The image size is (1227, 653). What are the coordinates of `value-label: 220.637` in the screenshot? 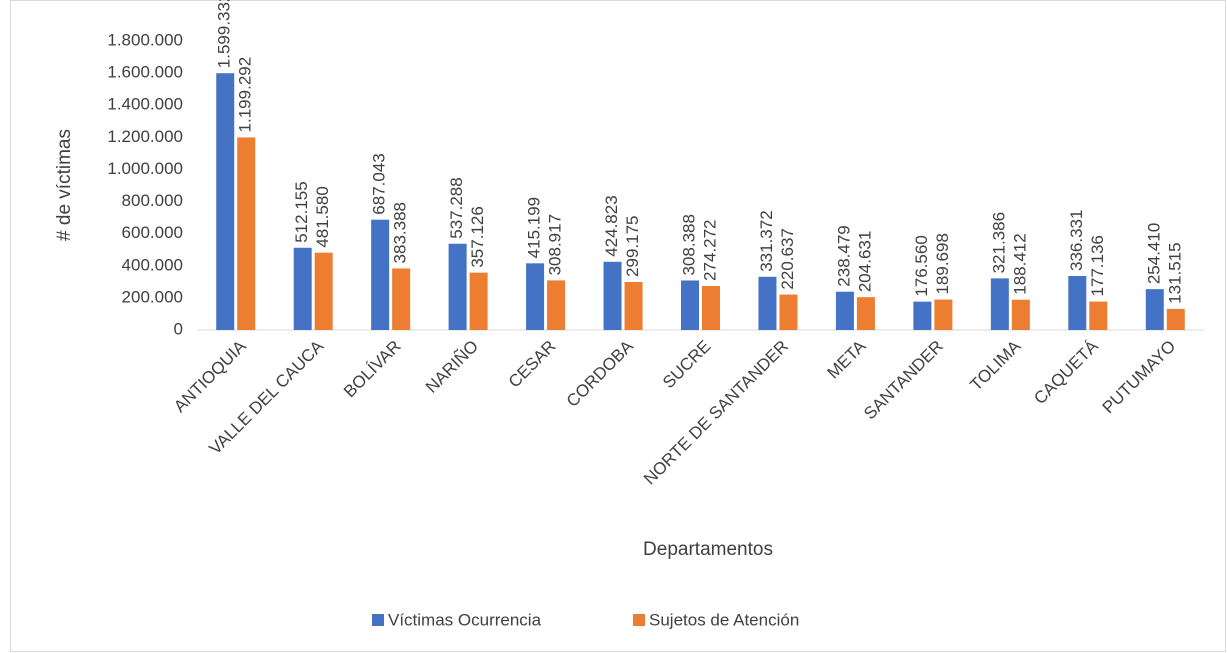 It's located at (787, 258).